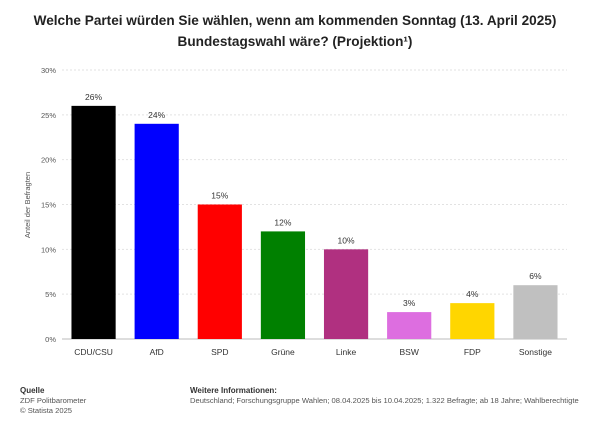  Describe the element at coordinates (48, 70) in the screenshot. I see `y-tick-label: 30%` at that location.